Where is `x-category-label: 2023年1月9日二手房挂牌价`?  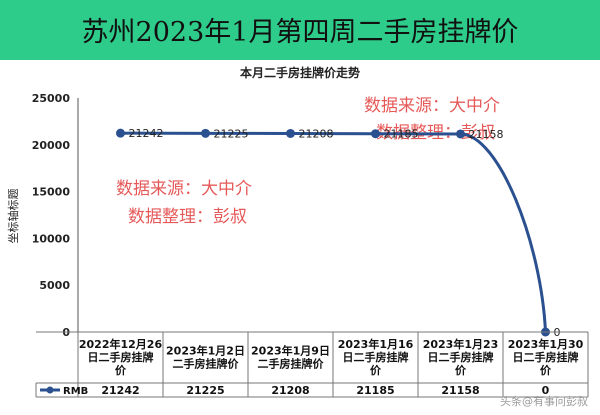 x-category-label: 2023年1月9日二手房挂牌价 is located at coordinates (290, 357).